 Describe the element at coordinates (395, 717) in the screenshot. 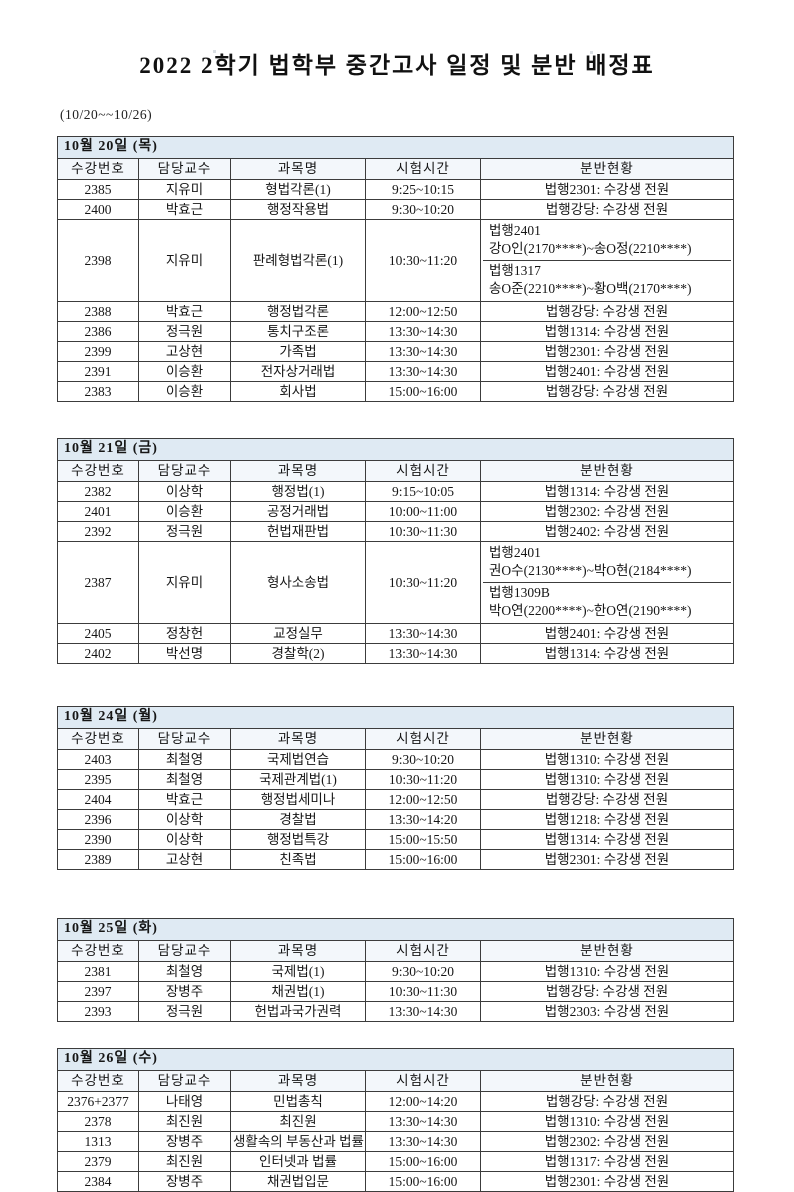

I see `table-date-row: 10월 24일 (월)` at that location.